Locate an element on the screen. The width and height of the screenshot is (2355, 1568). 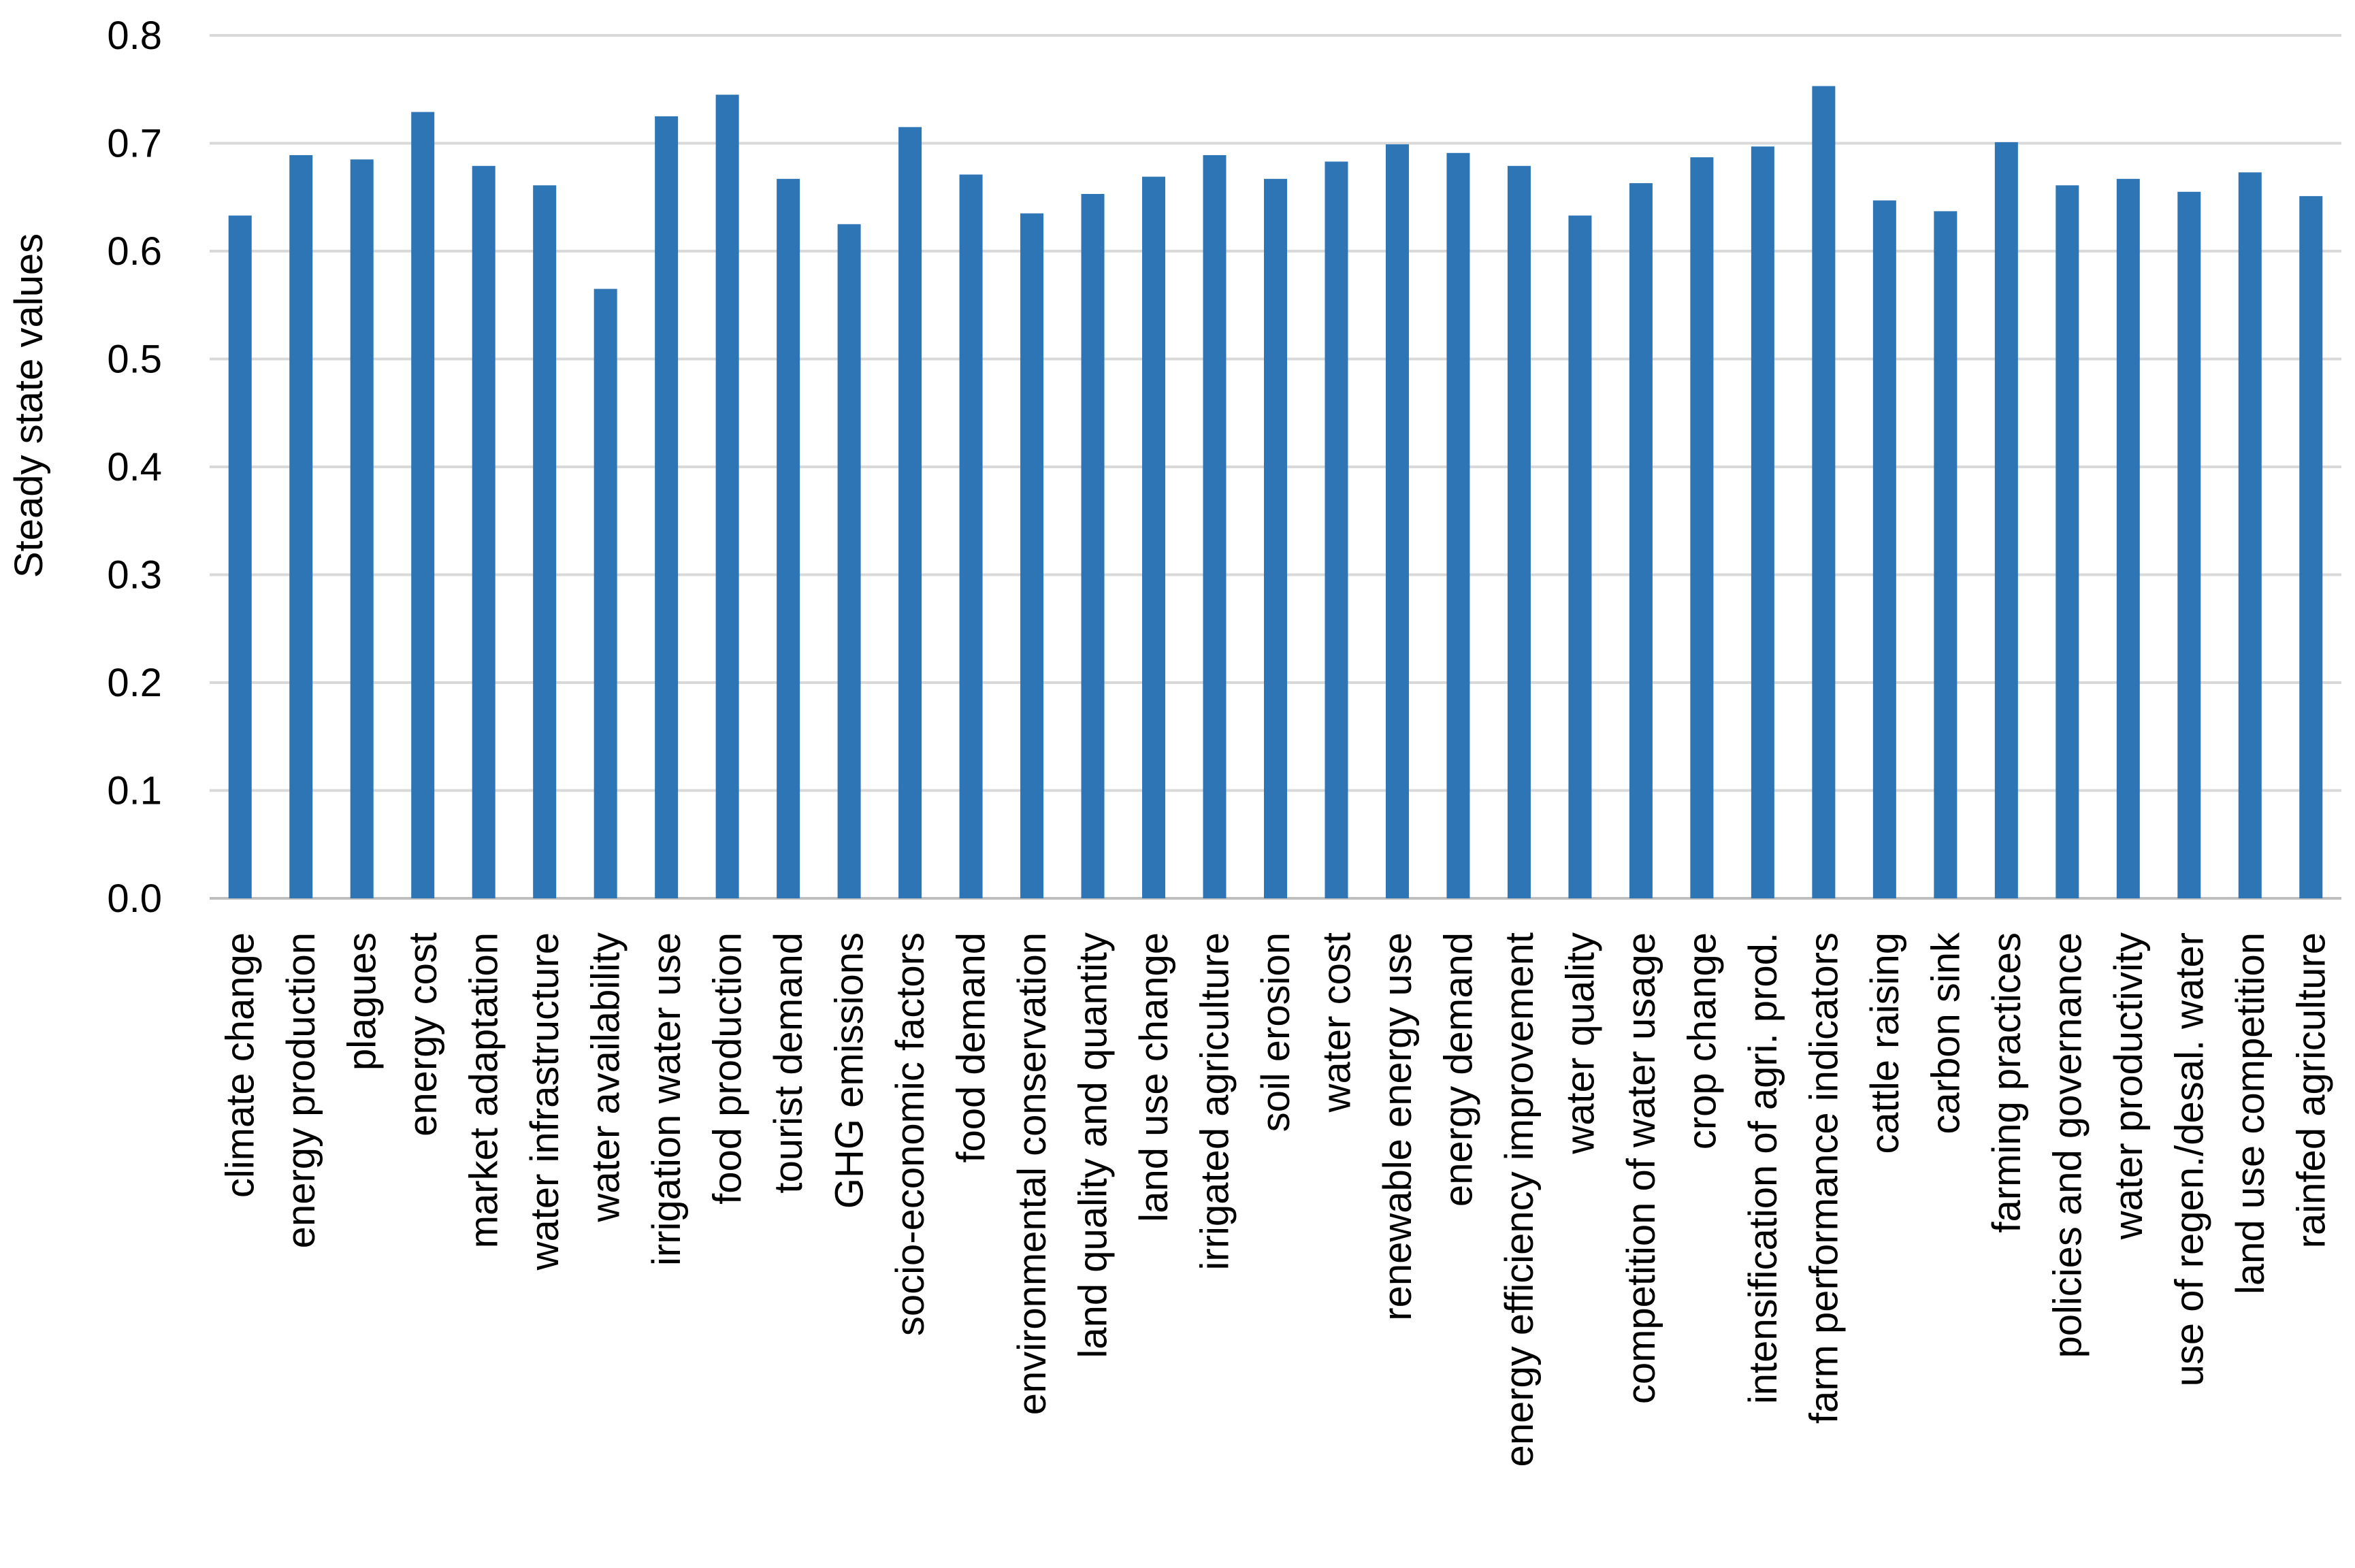
category-label: socio-economic factors is located at coordinates (910, 1134).